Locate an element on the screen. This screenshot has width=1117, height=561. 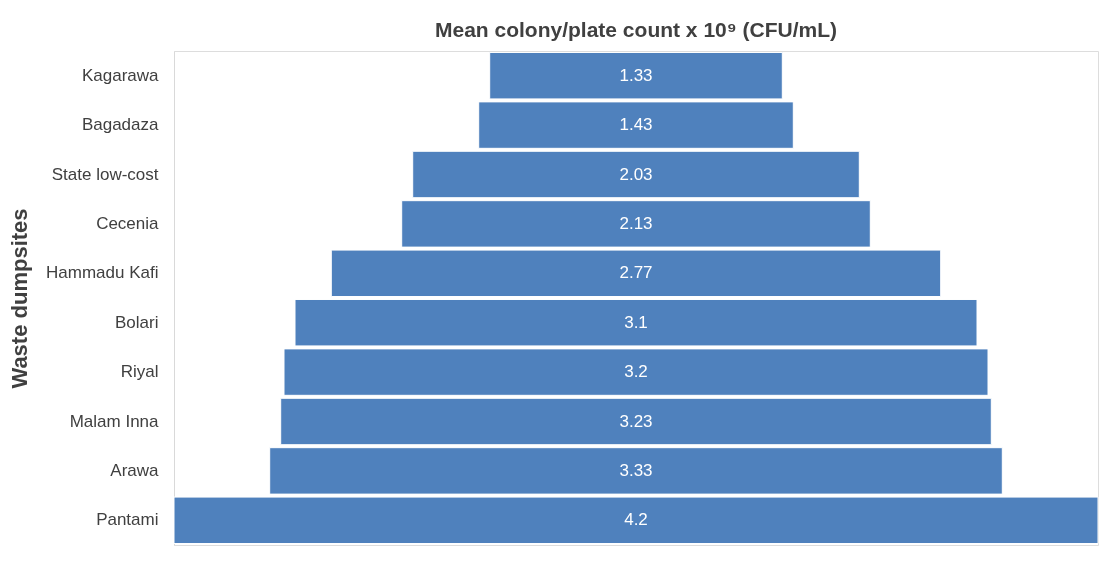
category-label: Kagarawa is located at coordinates (120, 75).